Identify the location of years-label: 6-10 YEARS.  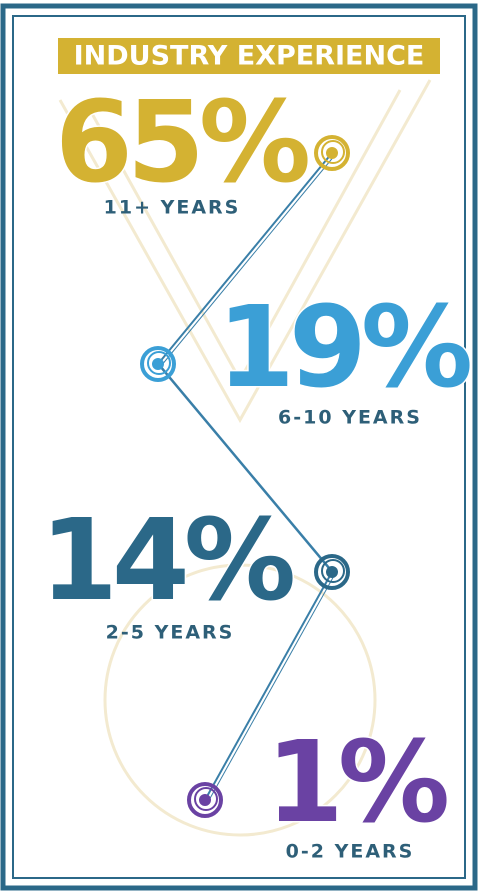
(350, 418).